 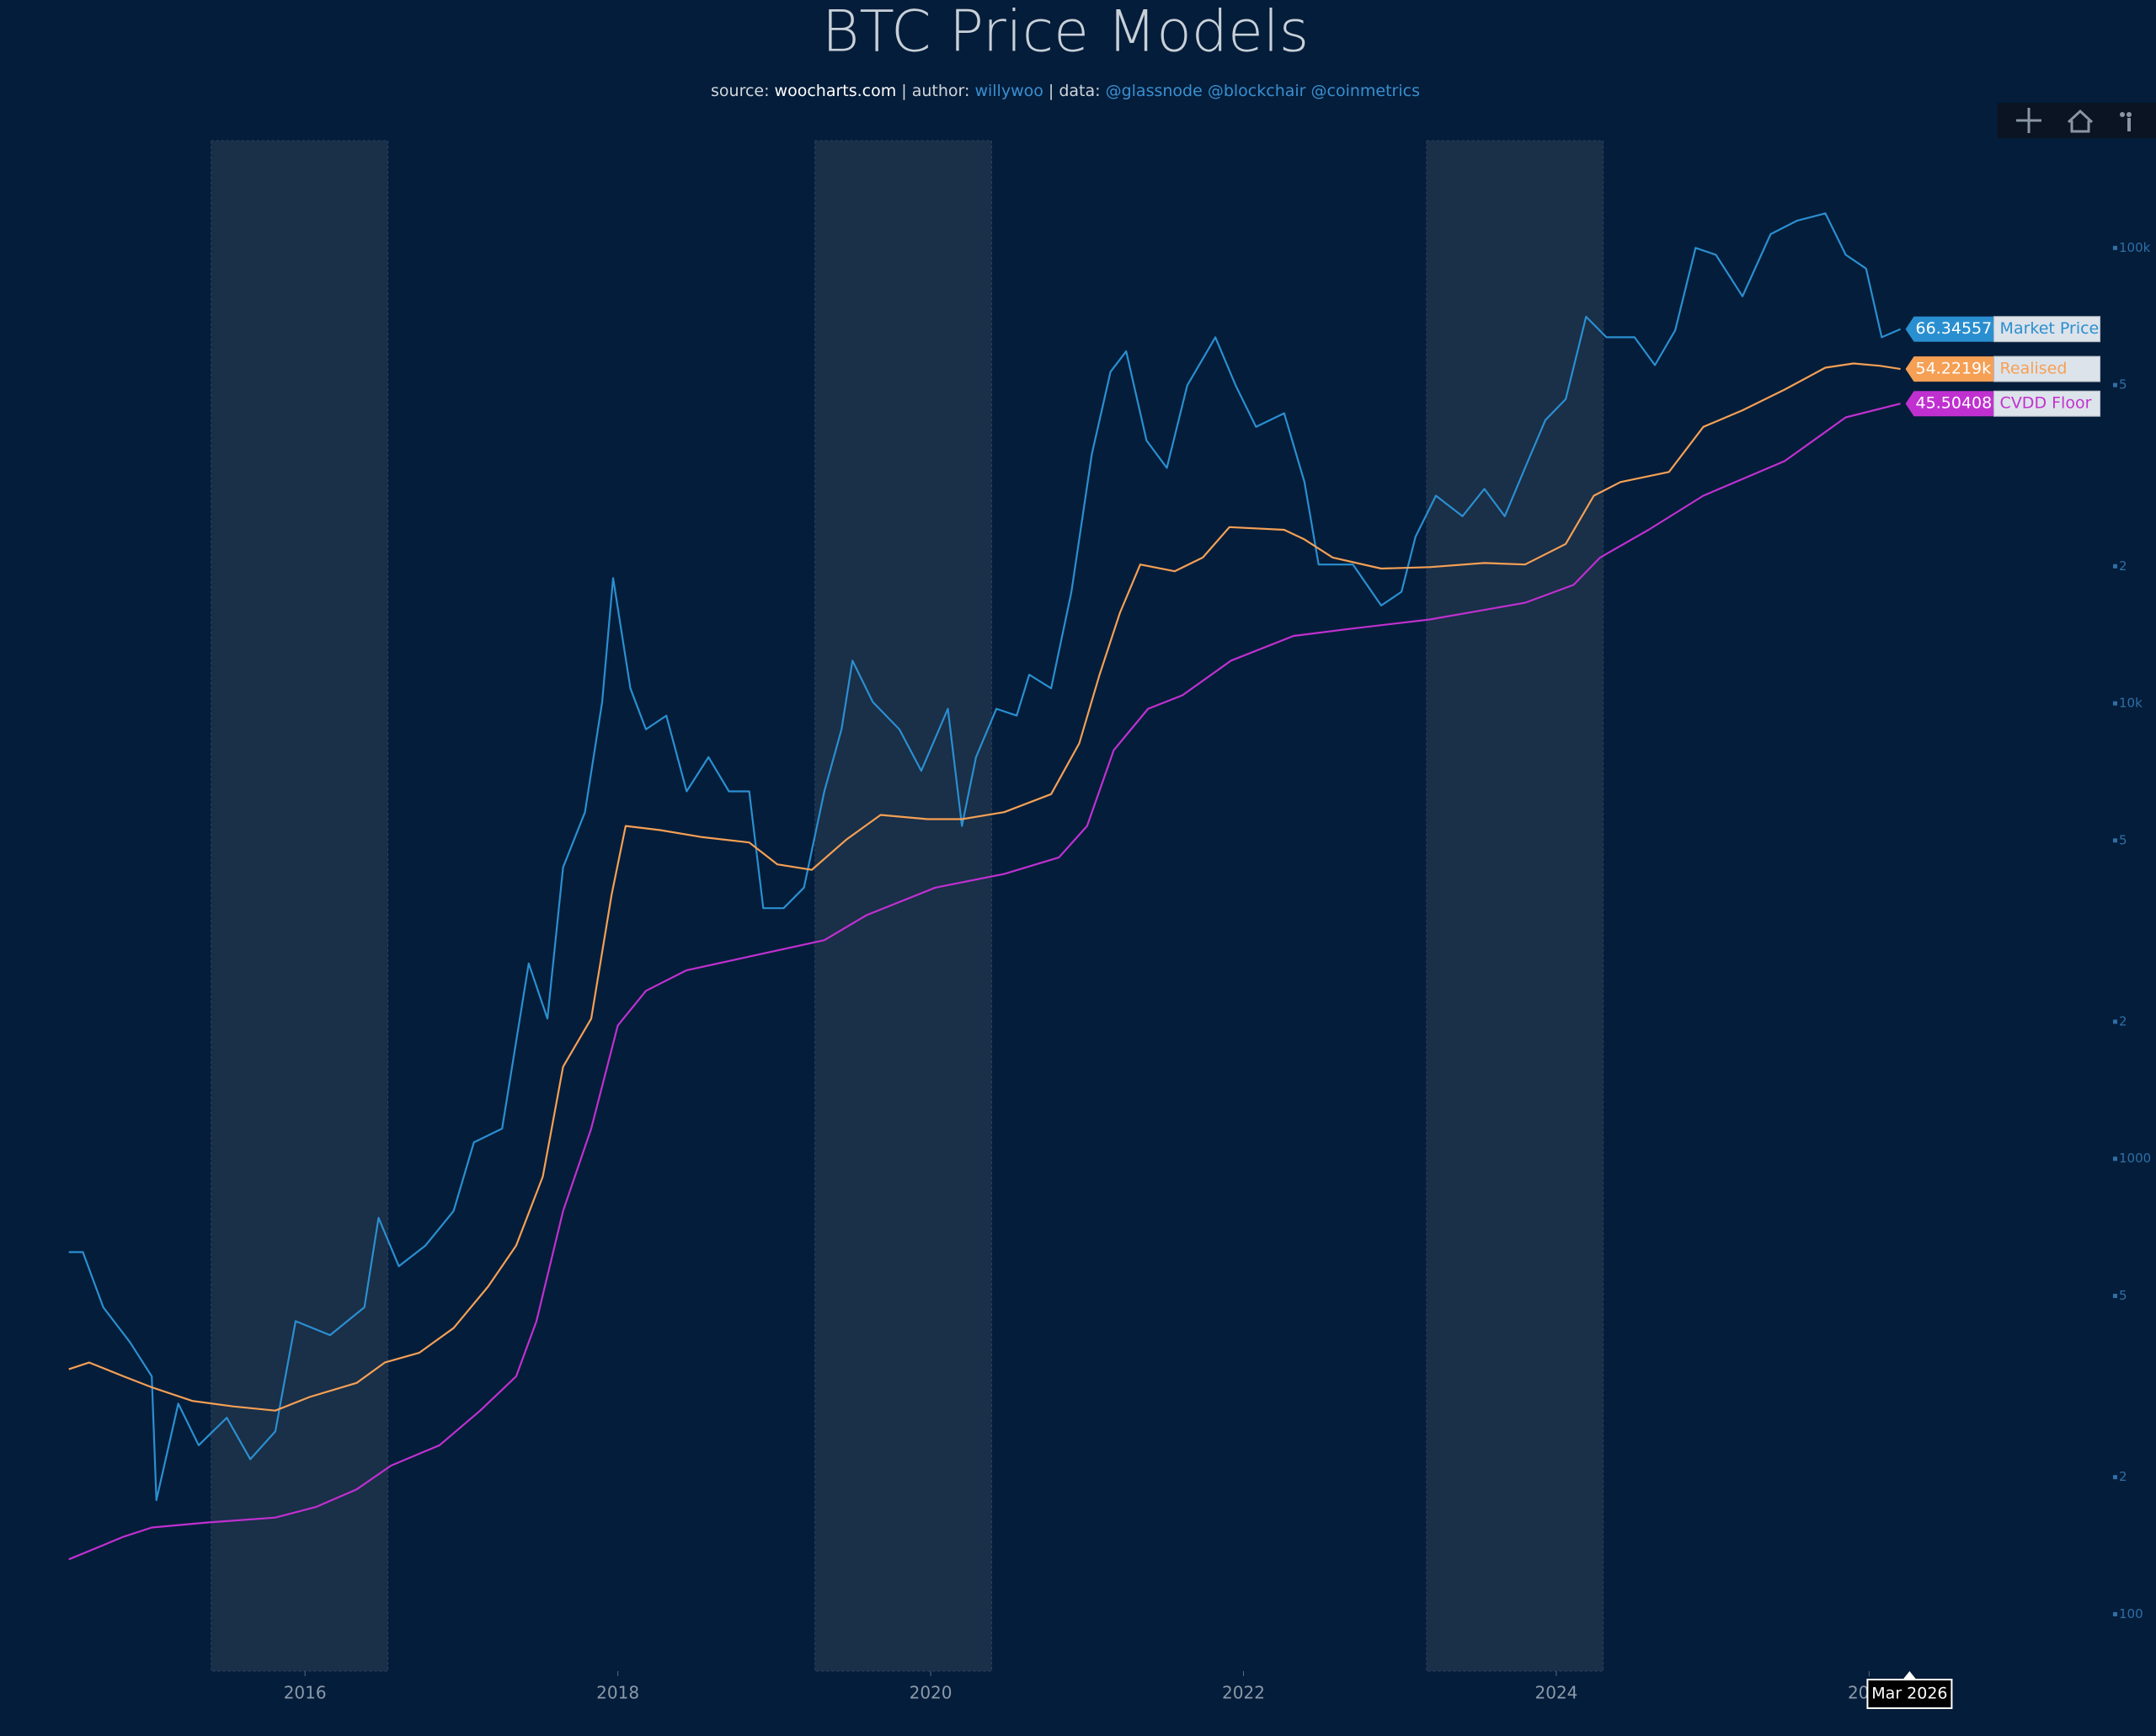 What do you see at coordinates (2034, 369) in the screenshot?
I see `legend-label: Realised` at bounding box center [2034, 369].